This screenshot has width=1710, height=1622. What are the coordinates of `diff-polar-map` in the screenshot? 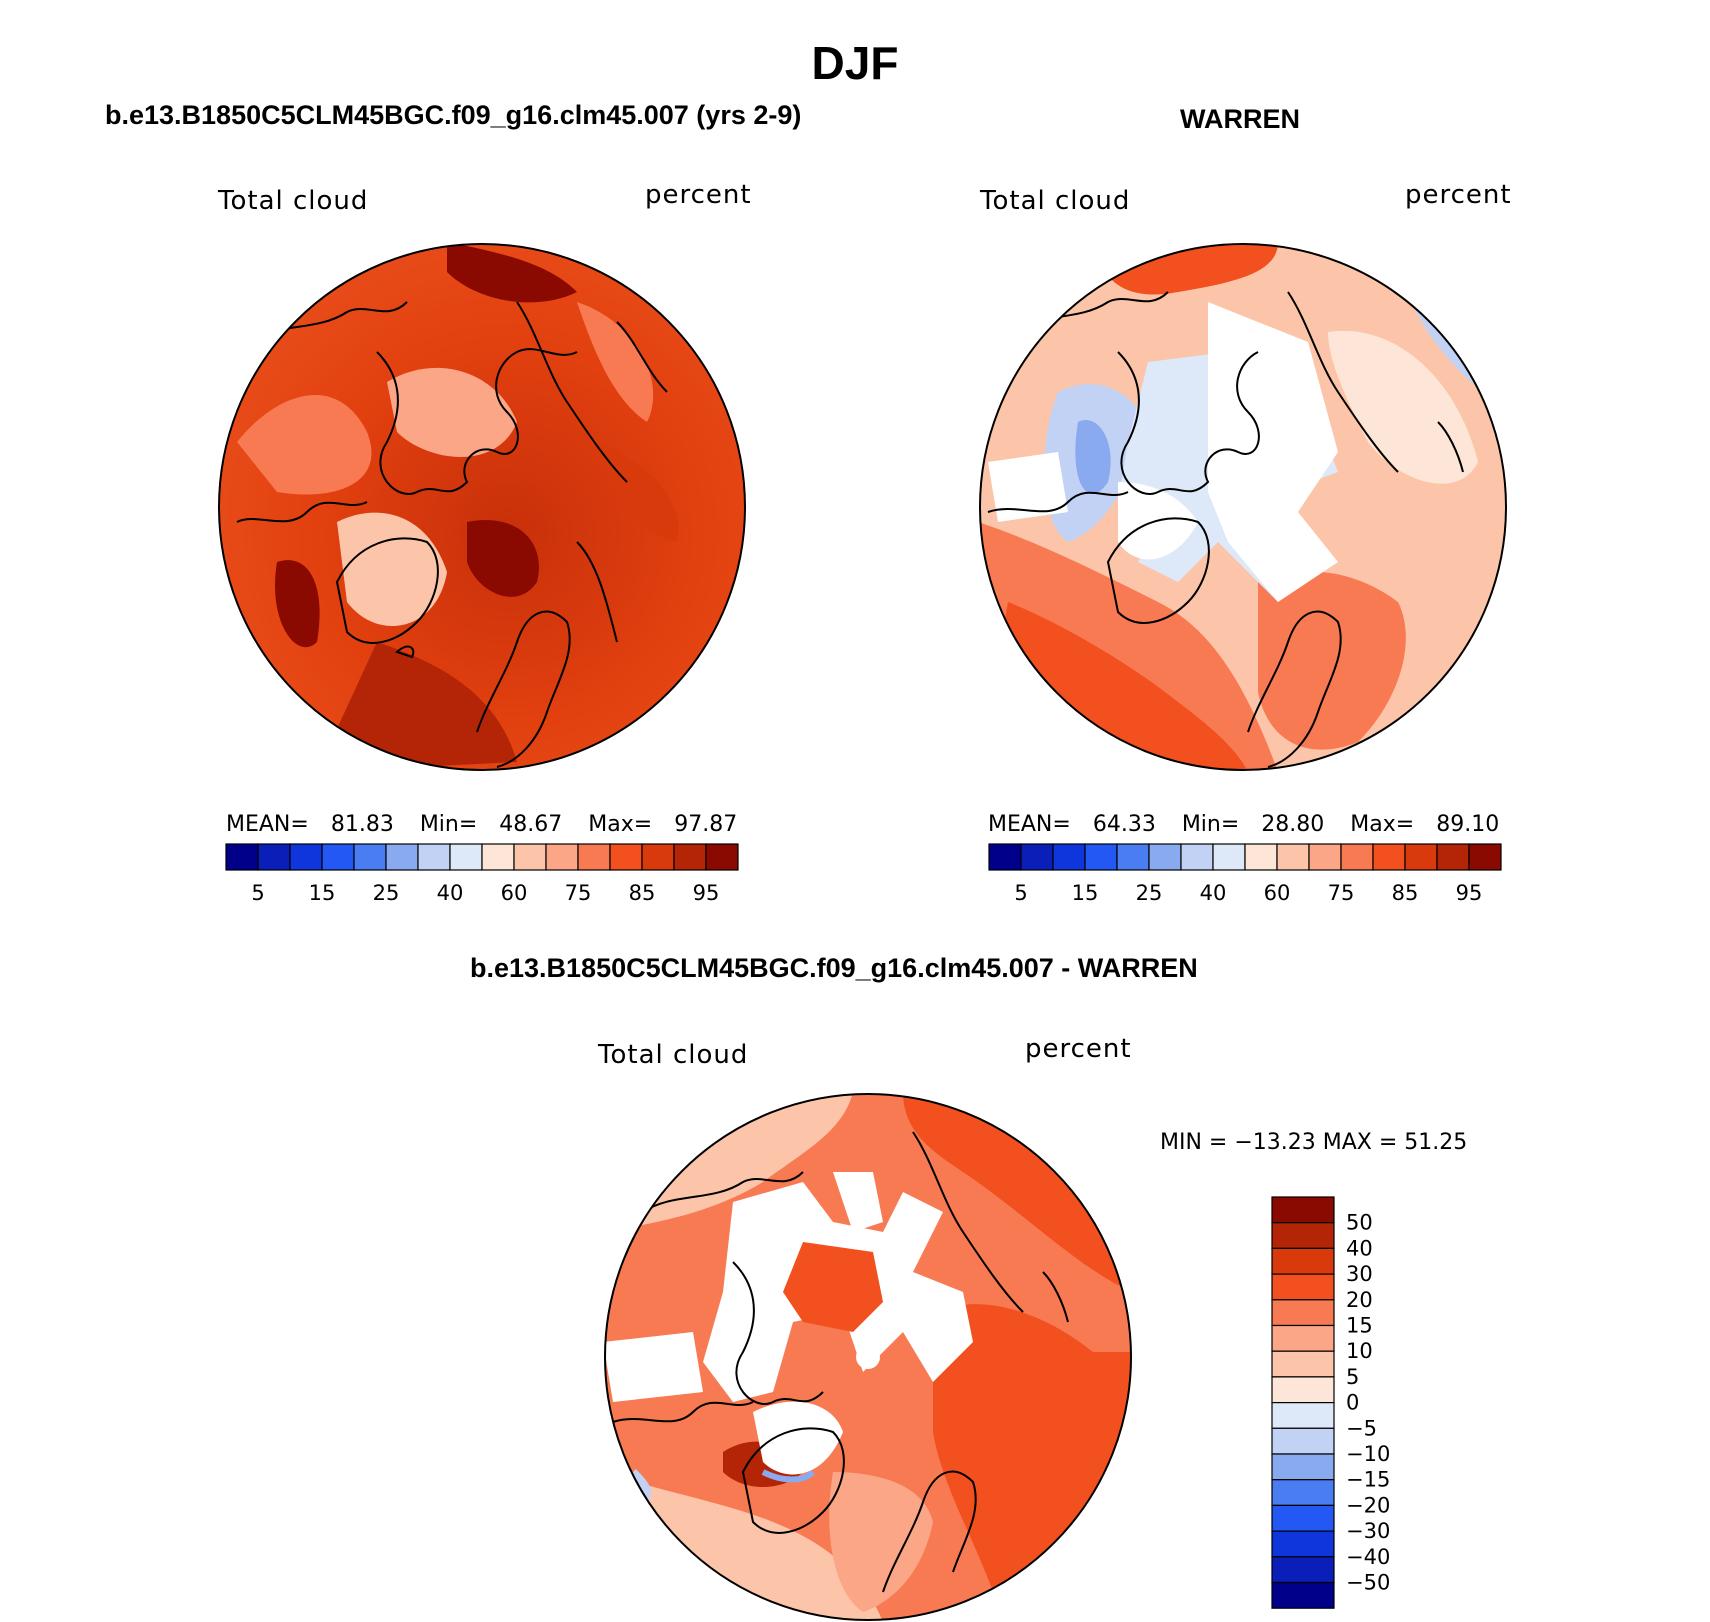 It's located at (868, 1357).